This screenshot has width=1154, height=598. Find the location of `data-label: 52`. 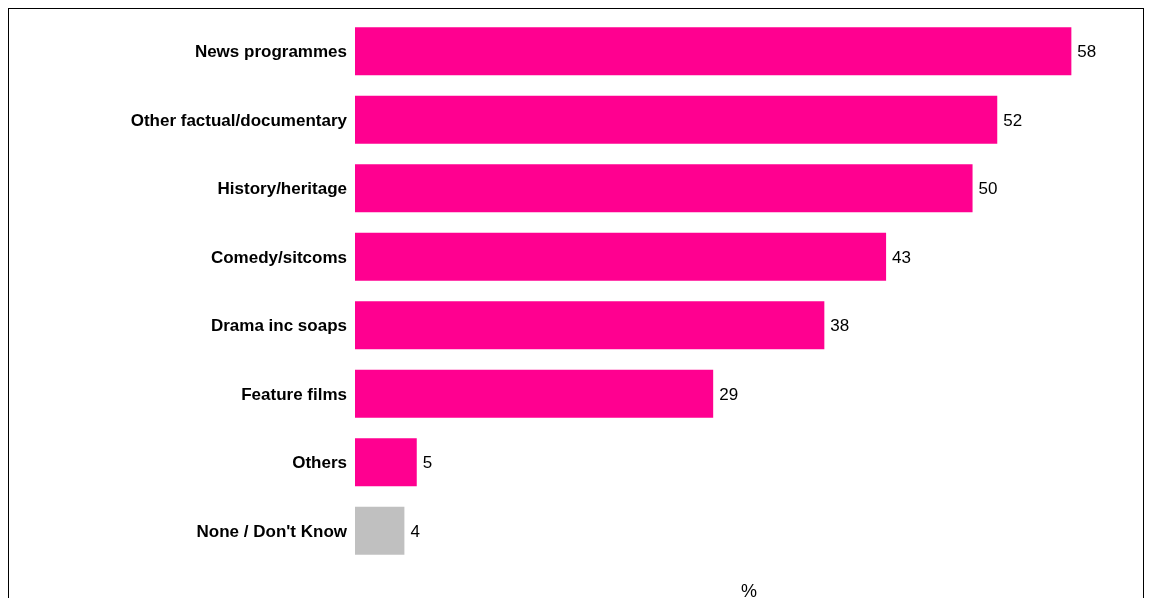

data-label: 52 is located at coordinates (1013, 120).